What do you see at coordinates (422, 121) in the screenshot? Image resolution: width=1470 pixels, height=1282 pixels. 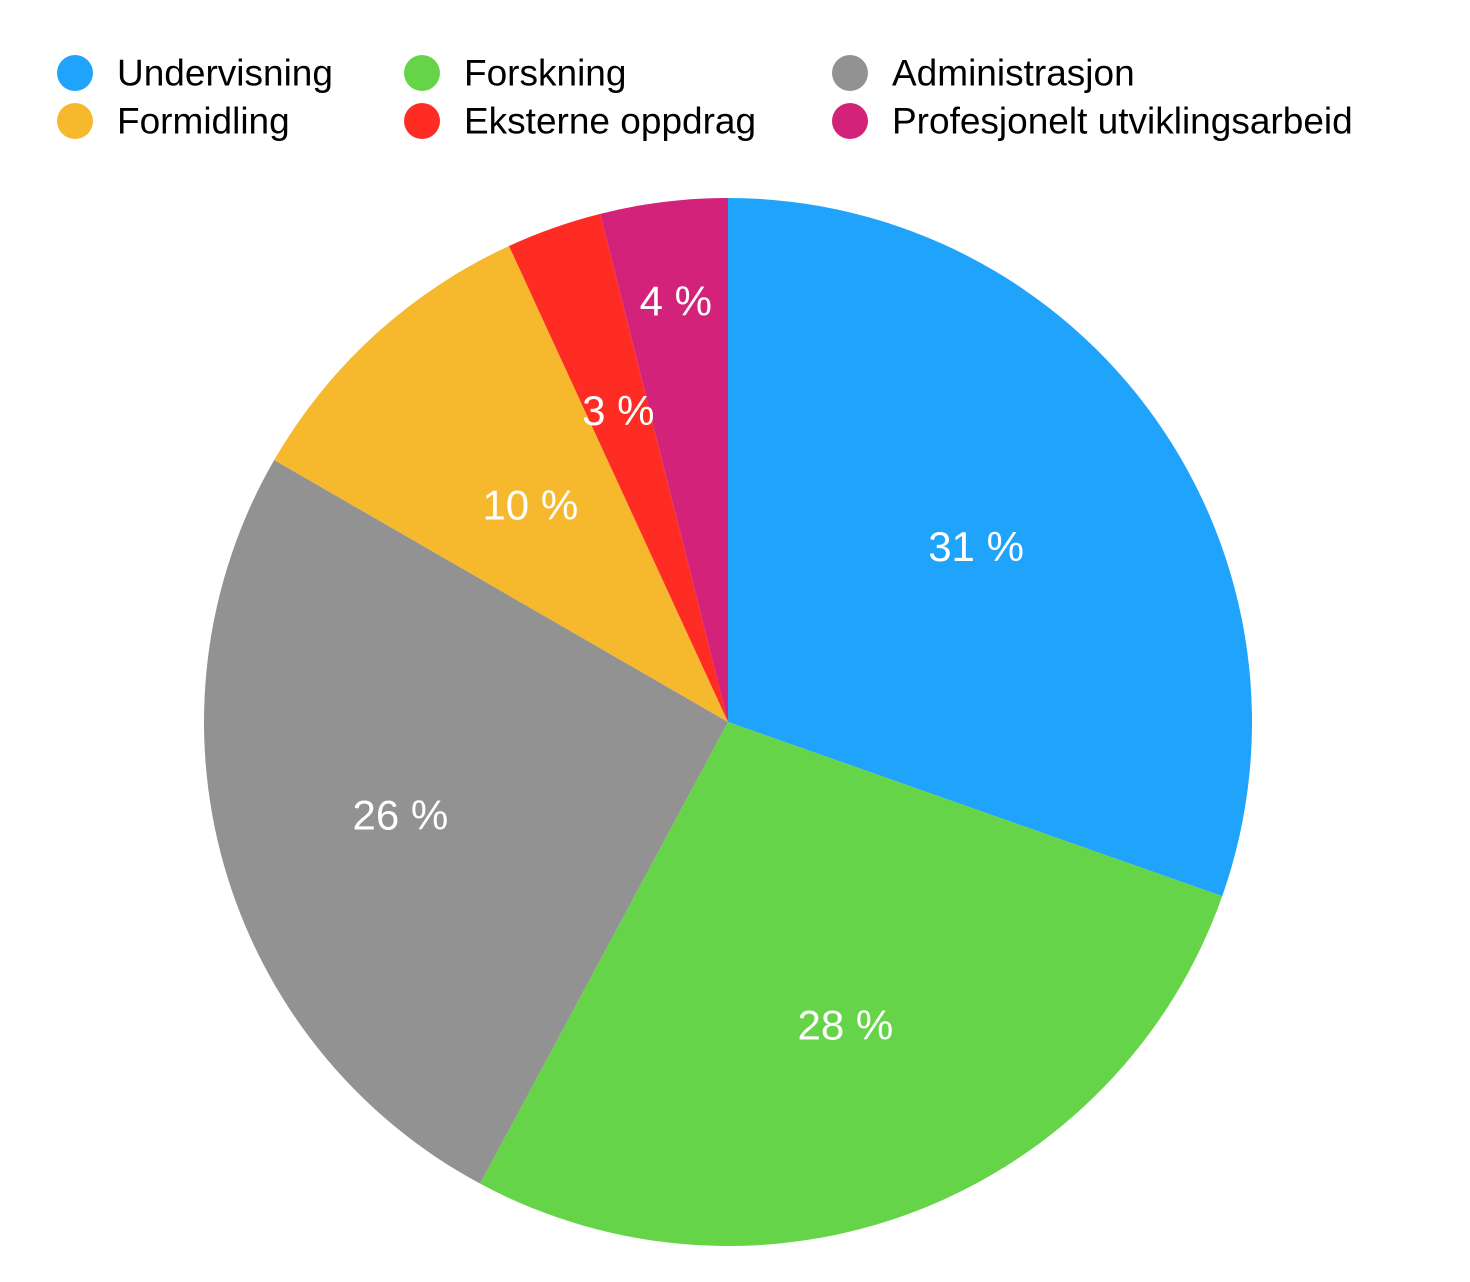 I see `legend-swatch-eksterne-oppdrag` at bounding box center [422, 121].